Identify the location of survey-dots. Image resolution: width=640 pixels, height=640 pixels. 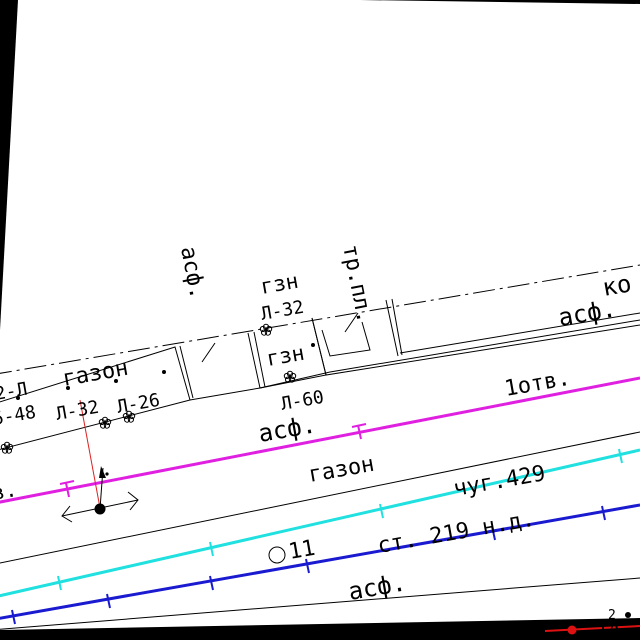
(165, 371).